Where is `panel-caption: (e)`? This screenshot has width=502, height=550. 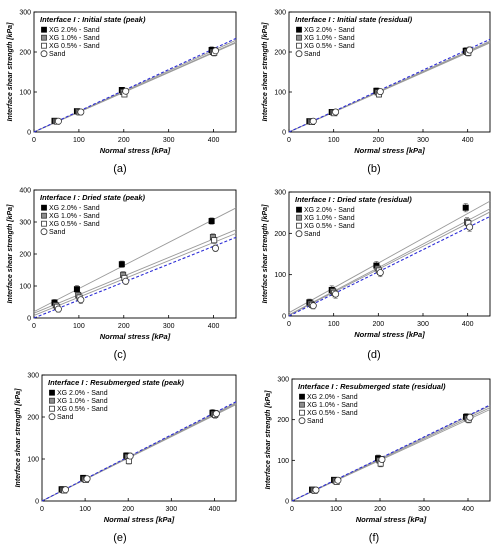
panel-caption: (e) is located at coordinates (119, 538).